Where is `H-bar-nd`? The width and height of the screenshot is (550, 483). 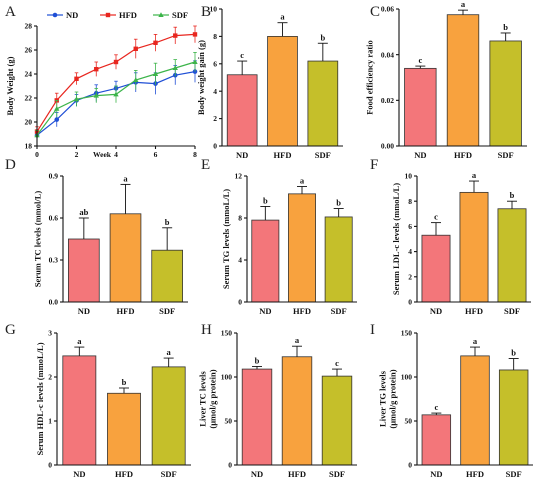
H-bar-nd is located at coordinates (257, 417).